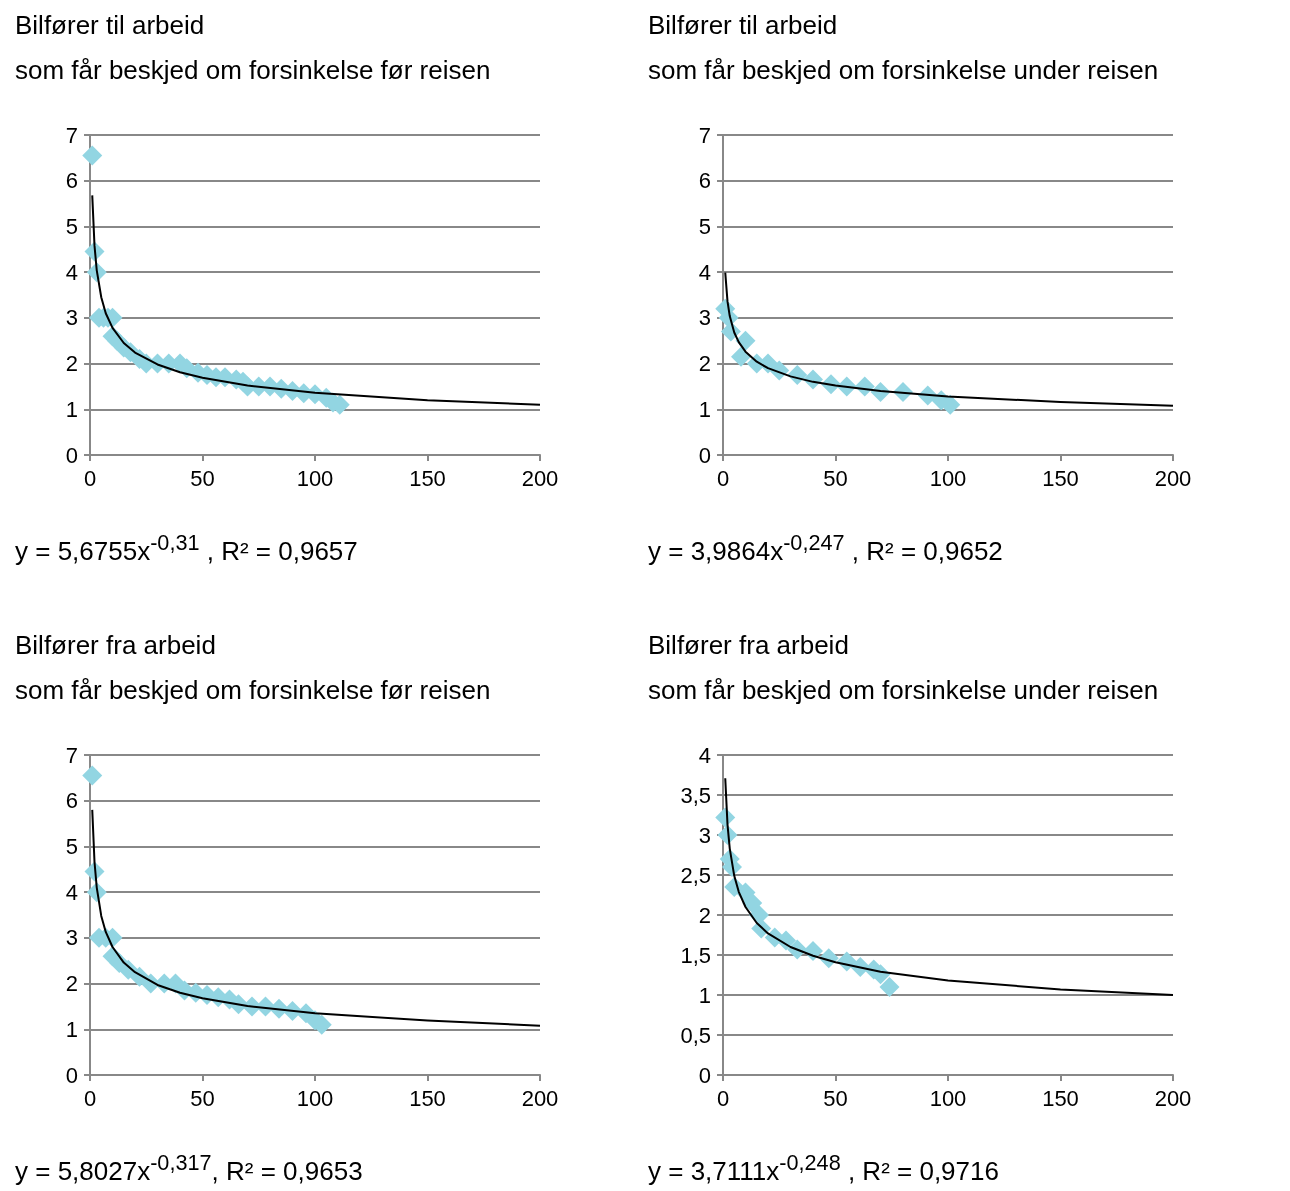 Image resolution: width=1290 pixels, height=1191 pixels. What do you see at coordinates (189, 1168) in the screenshot?
I see `text: y = 5,8027x$^{-0,317}$, R² = 0,9653` at bounding box center [189, 1168].